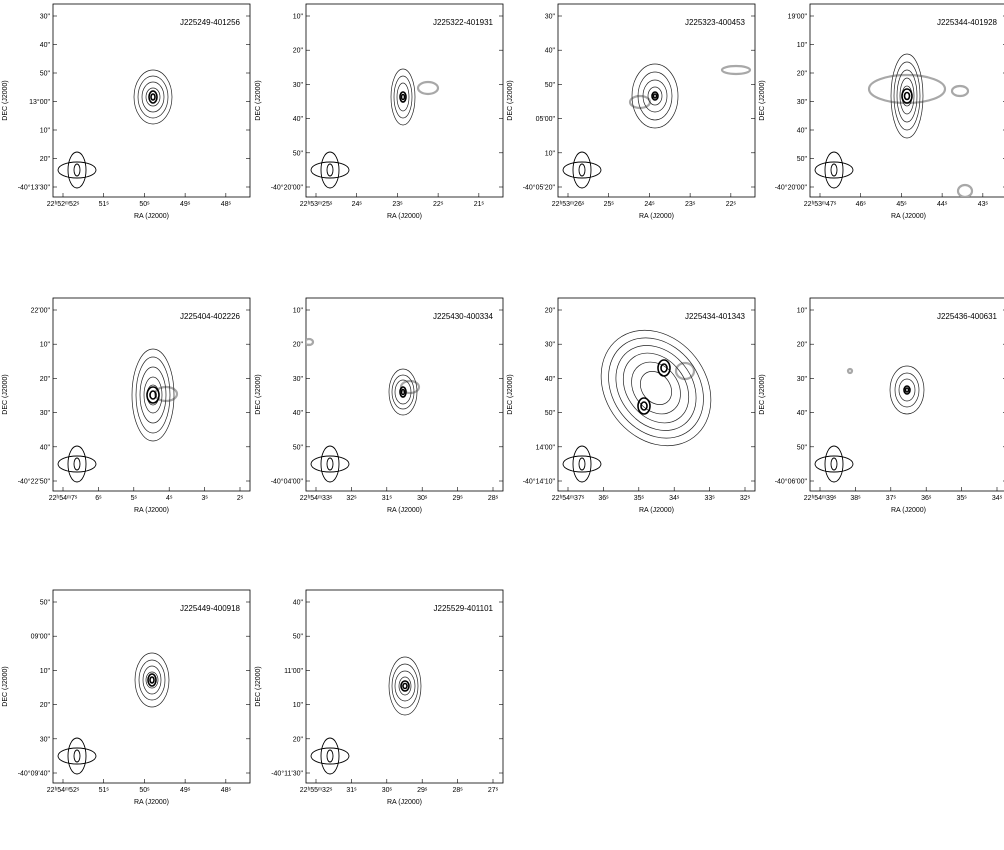 The image size is (1004, 850). Describe the element at coordinates (438, 204) in the screenshot. I see `x-tick-label: 22ˢ` at that location.